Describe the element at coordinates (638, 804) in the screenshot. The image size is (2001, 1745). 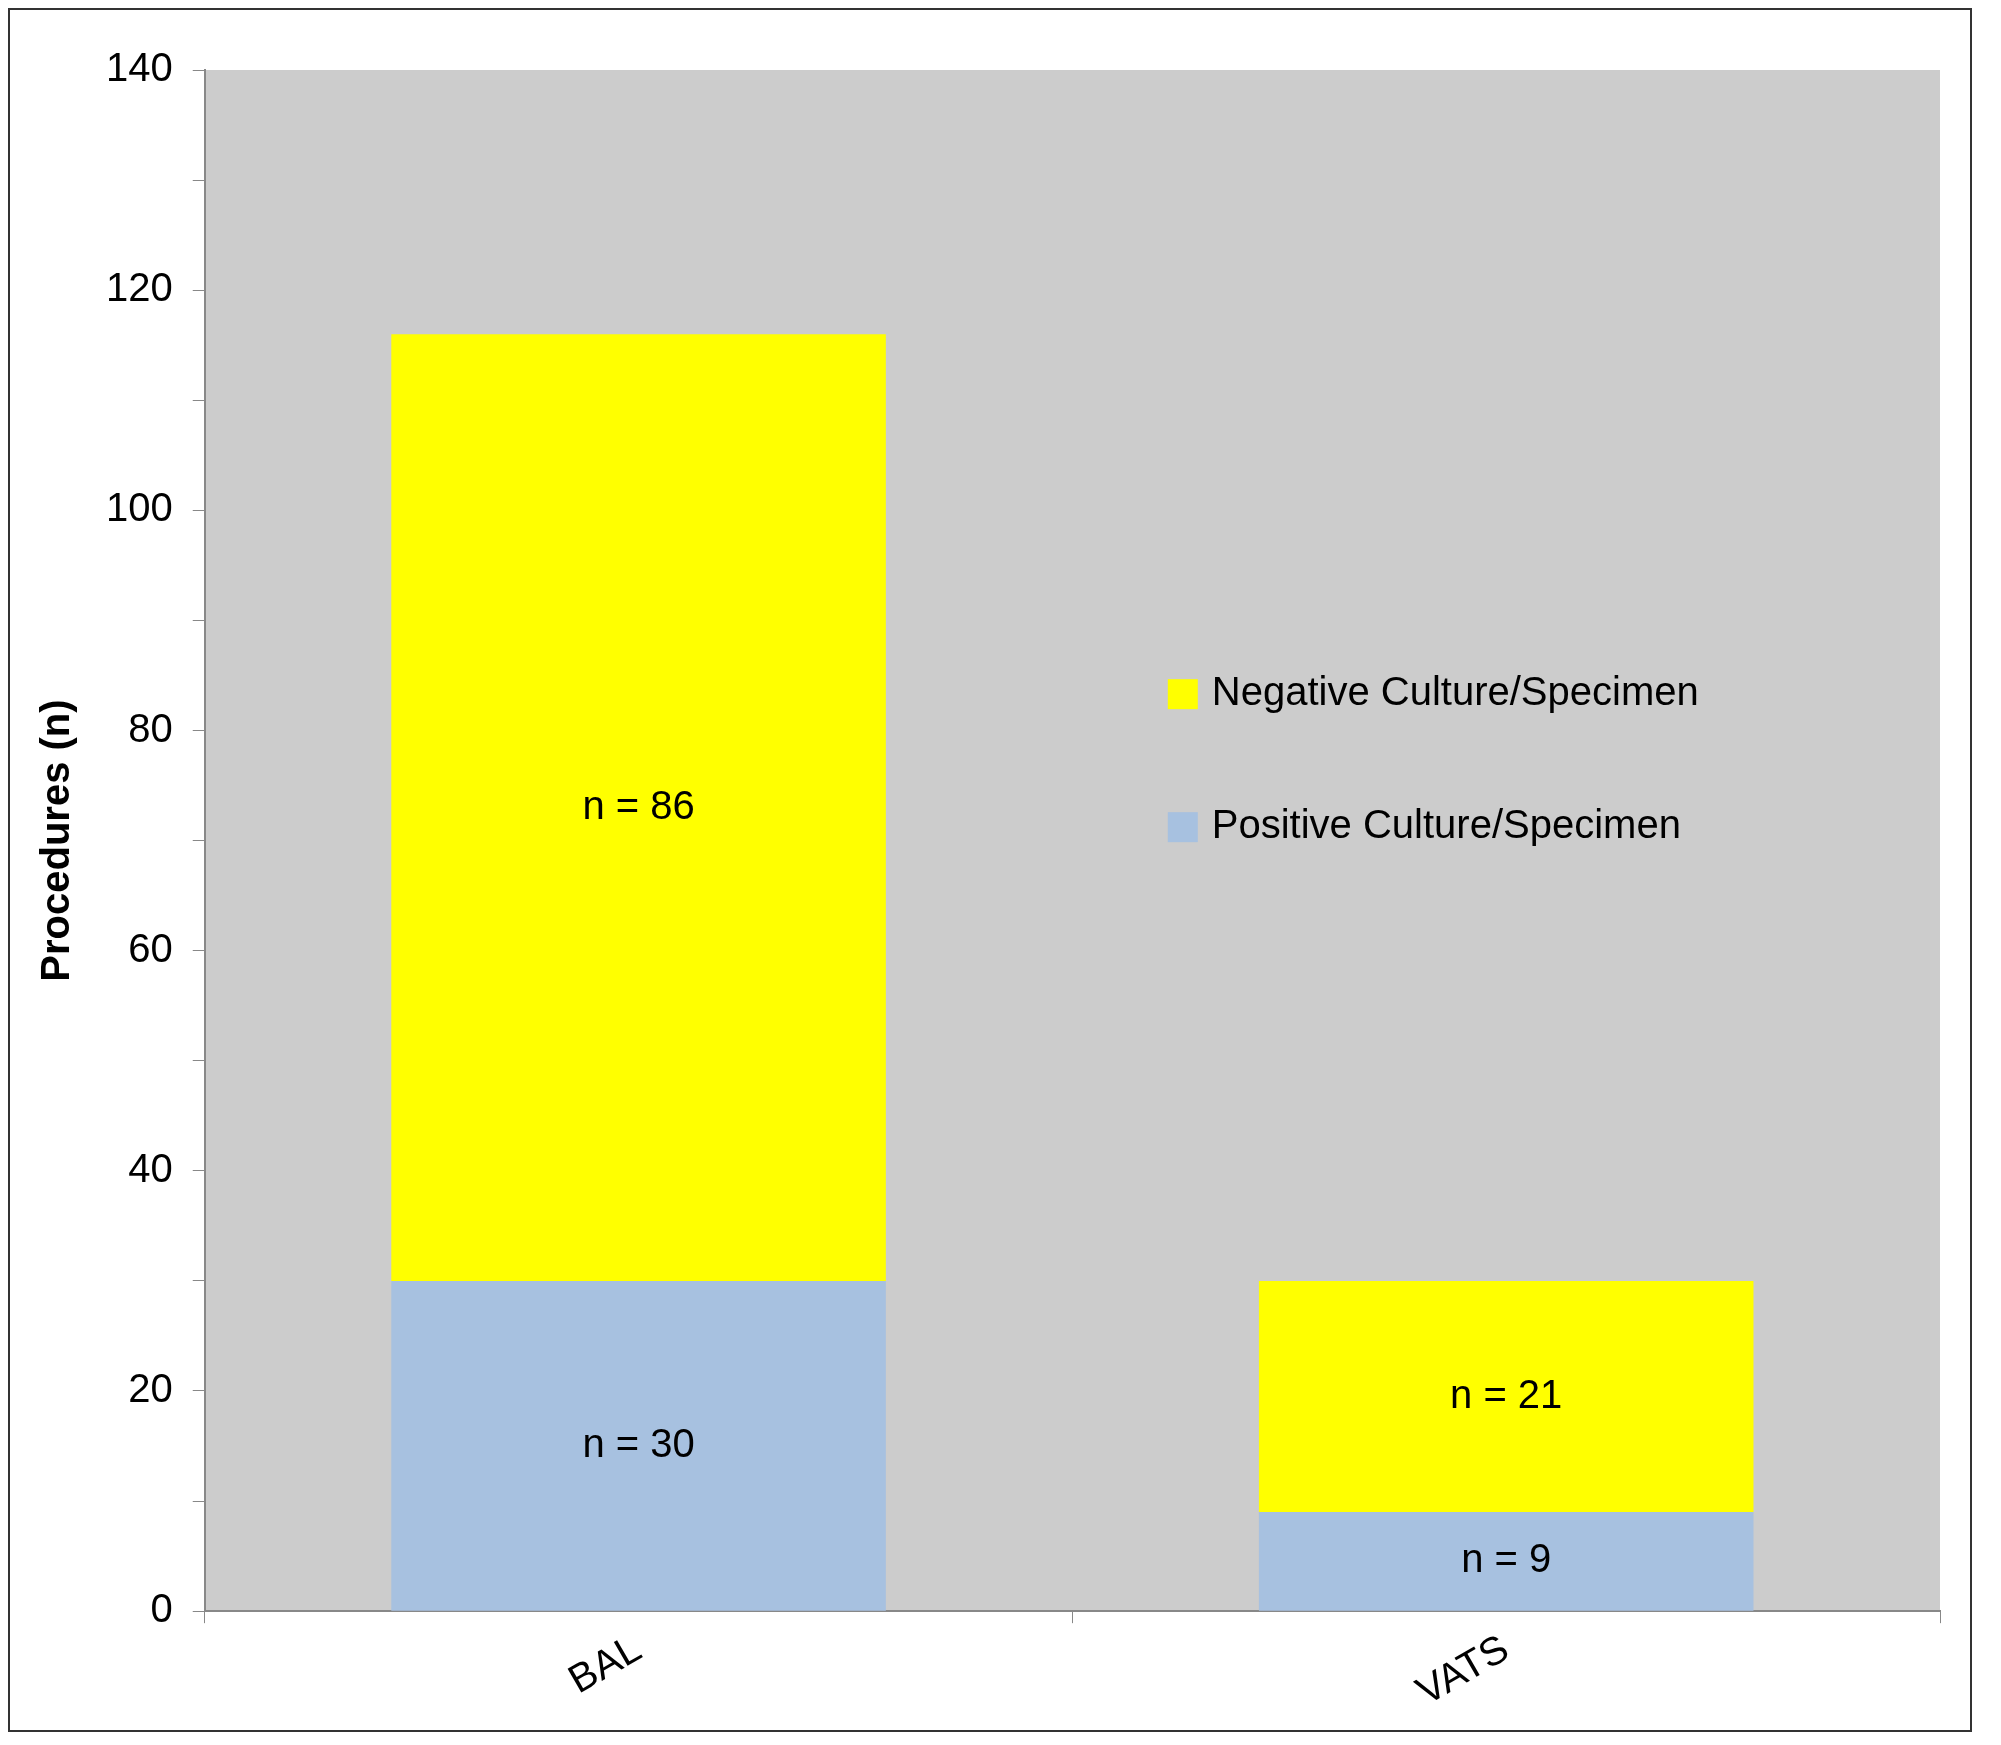
I see `data-label: n = 86` at that location.